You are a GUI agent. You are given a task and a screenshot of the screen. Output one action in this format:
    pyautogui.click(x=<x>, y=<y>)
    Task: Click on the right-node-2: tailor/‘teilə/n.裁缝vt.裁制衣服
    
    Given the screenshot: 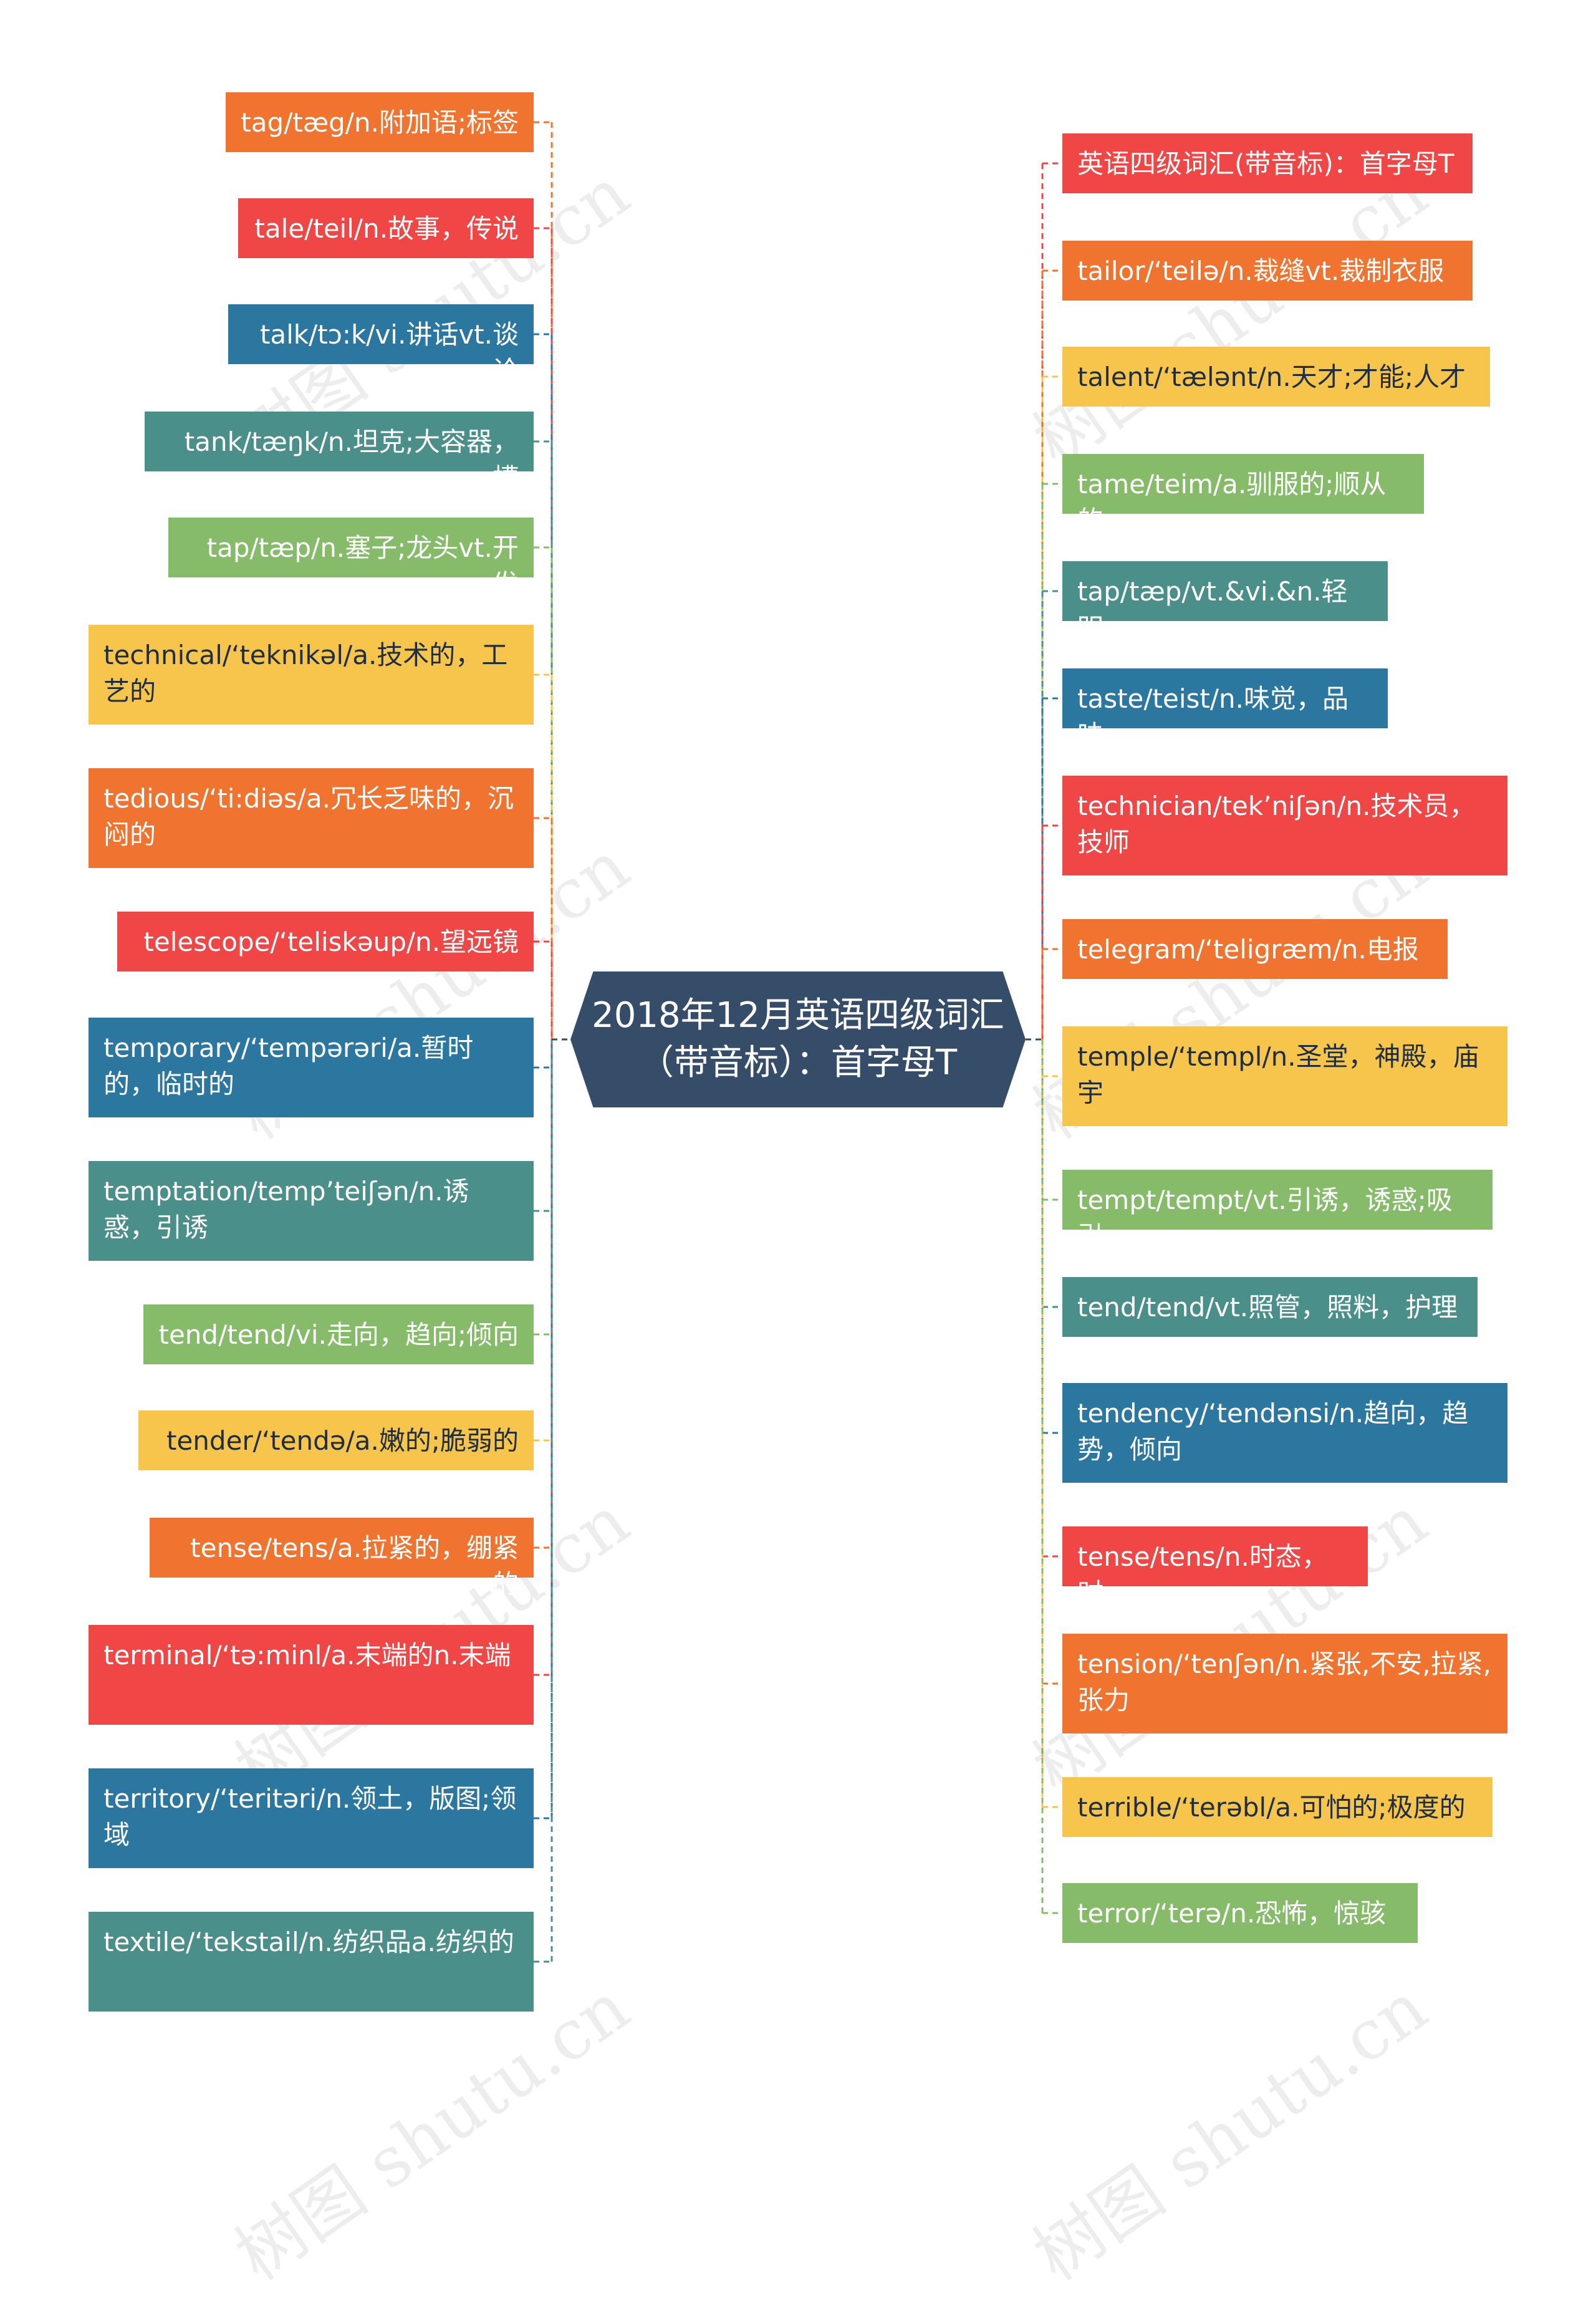 What is the action you would take?
    pyautogui.click(x=1267, y=271)
    